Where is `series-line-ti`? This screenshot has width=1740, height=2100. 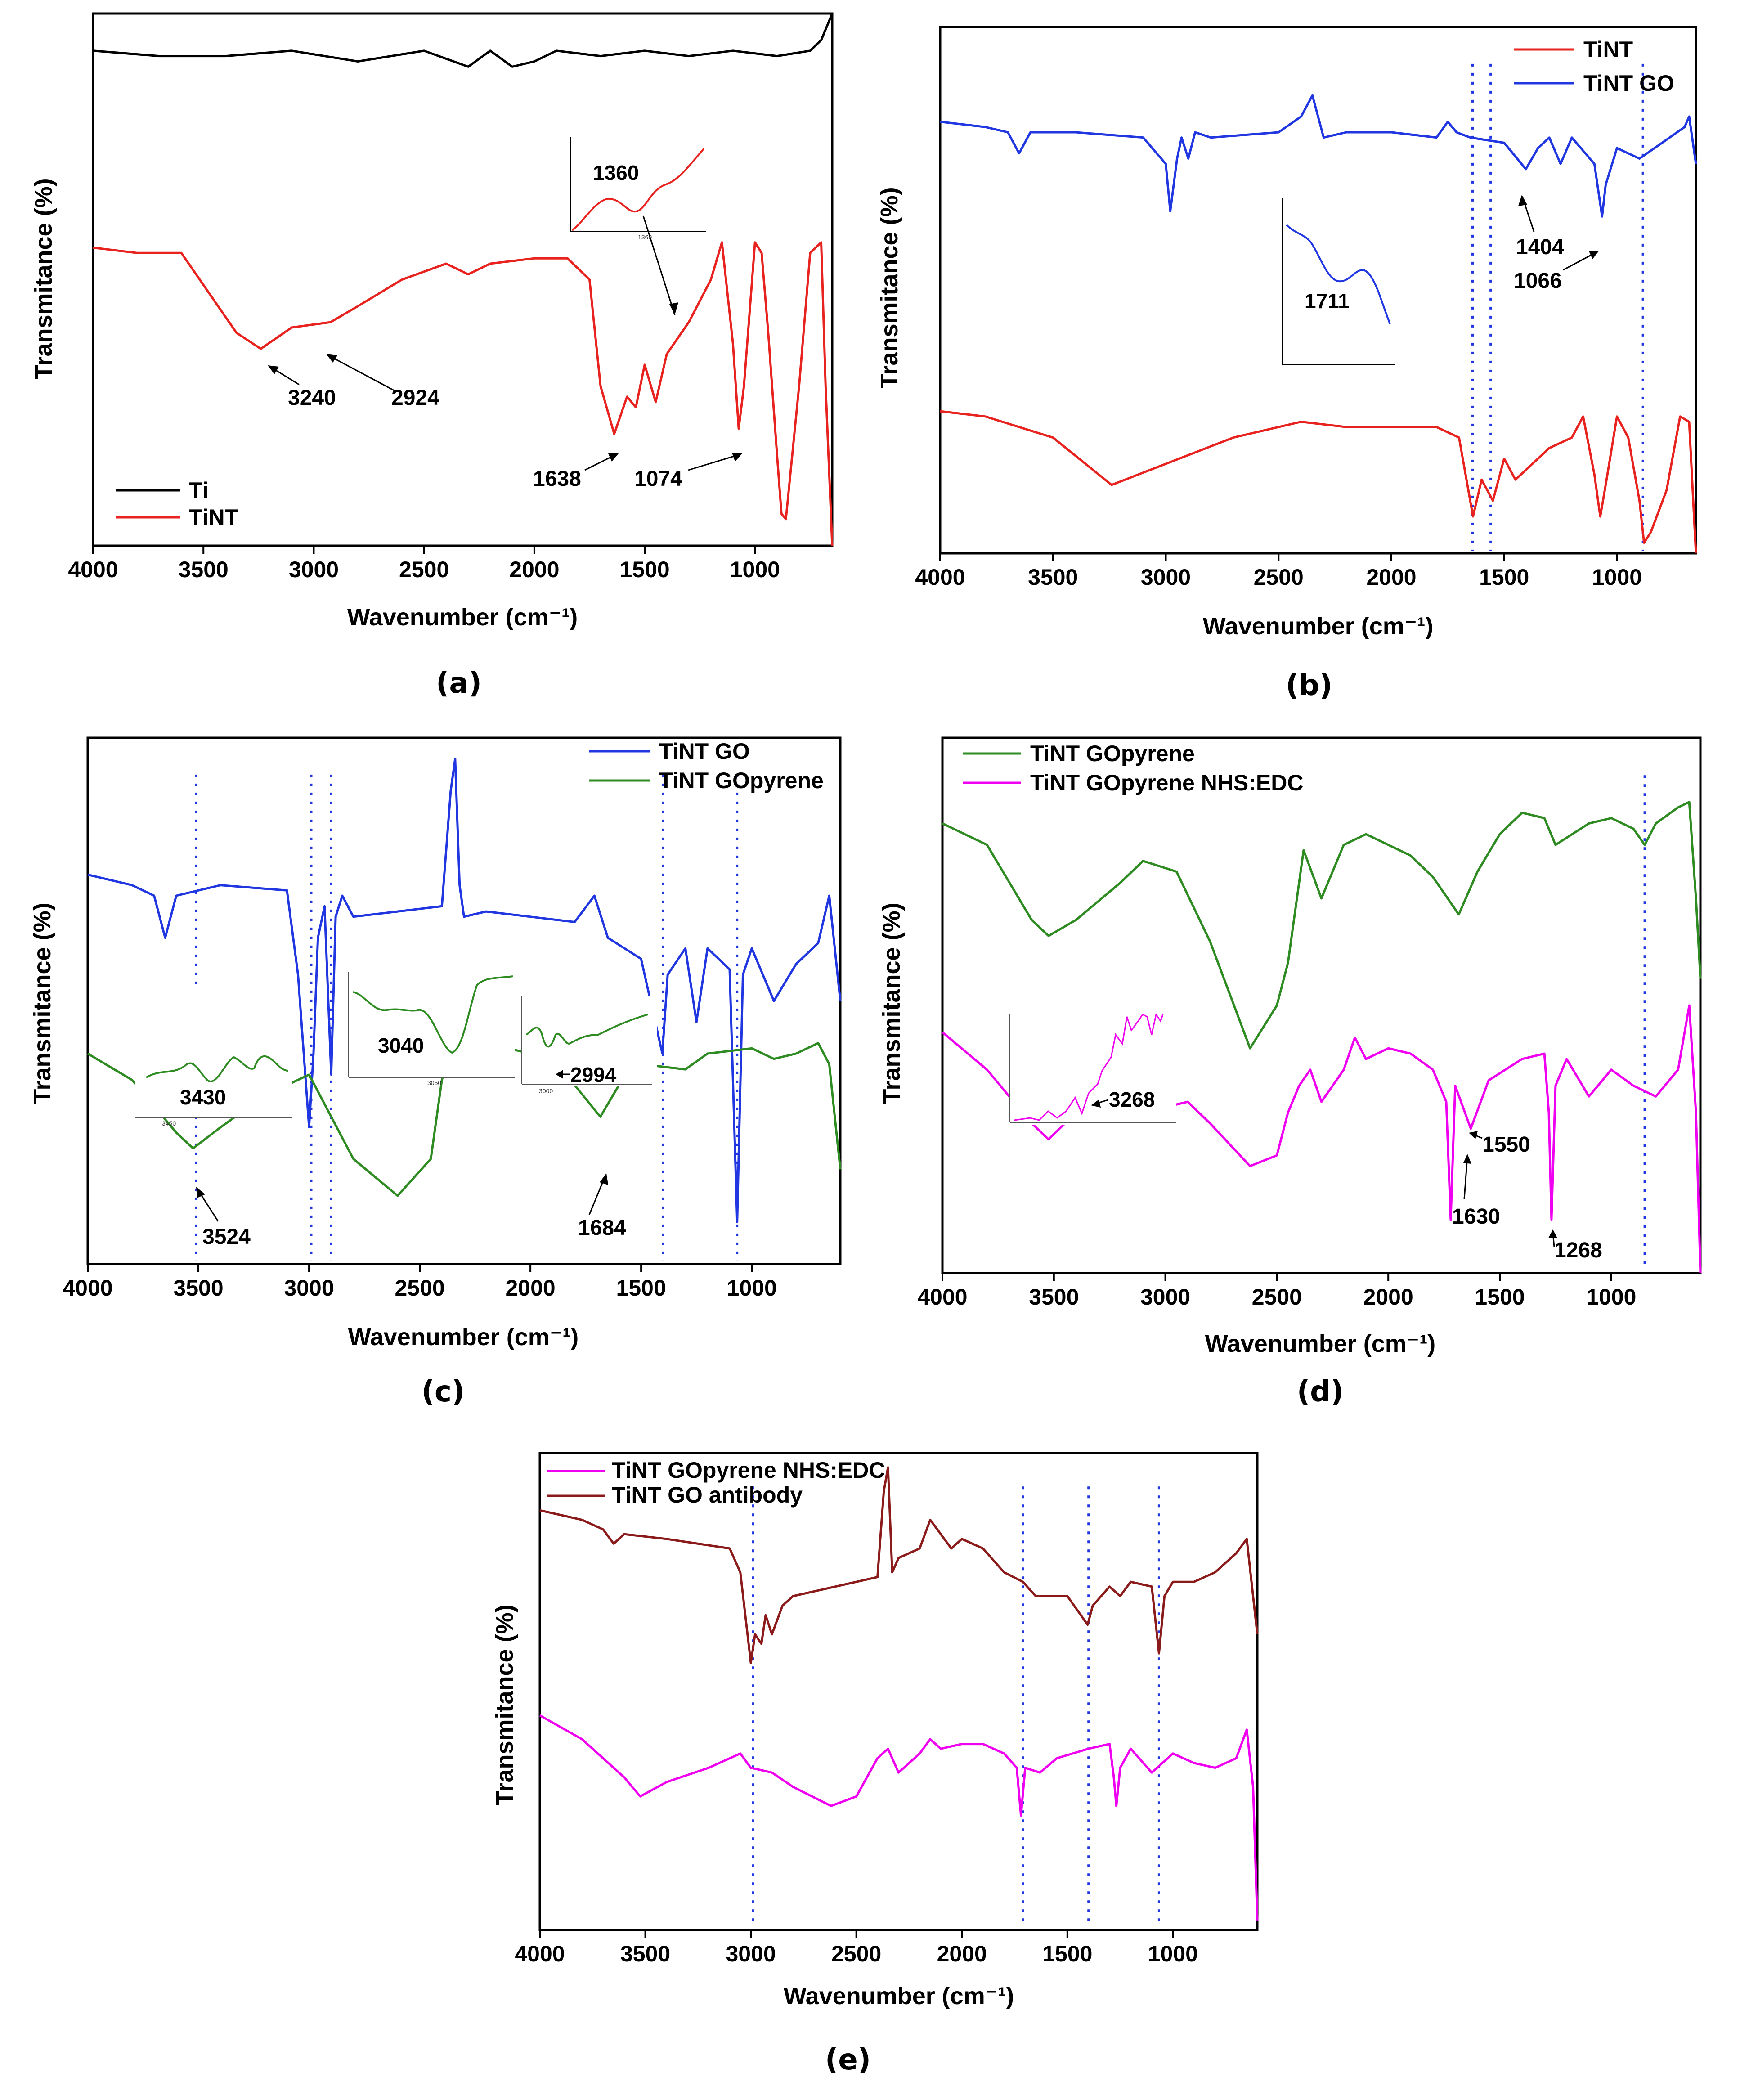
series-line-ti is located at coordinates (463, 40).